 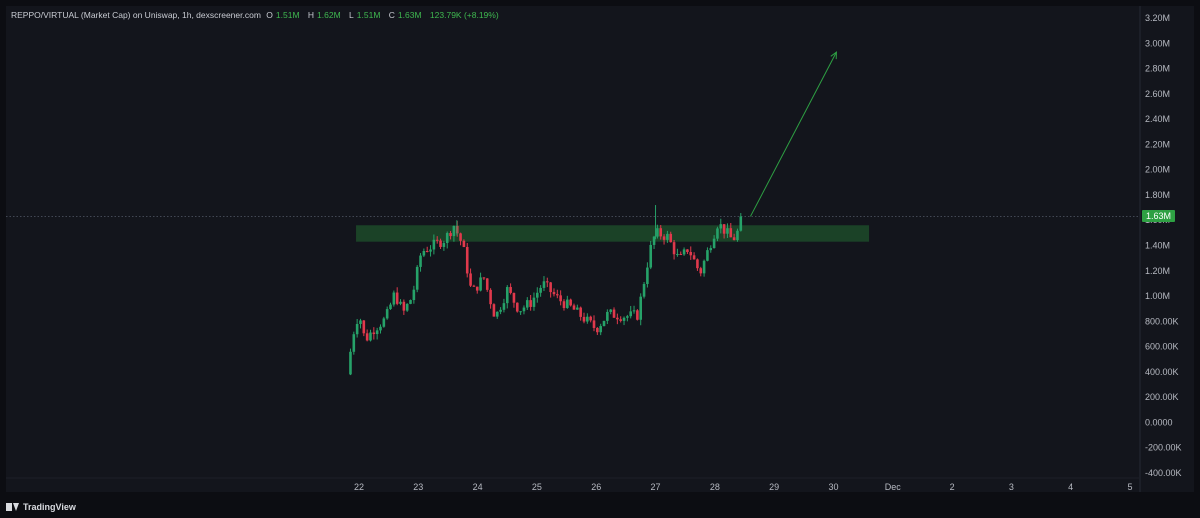 What do you see at coordinates (1157, 170) in the screenshot?
I see `y-tick-label: 2.00M` at bounding box center [1157, 170].